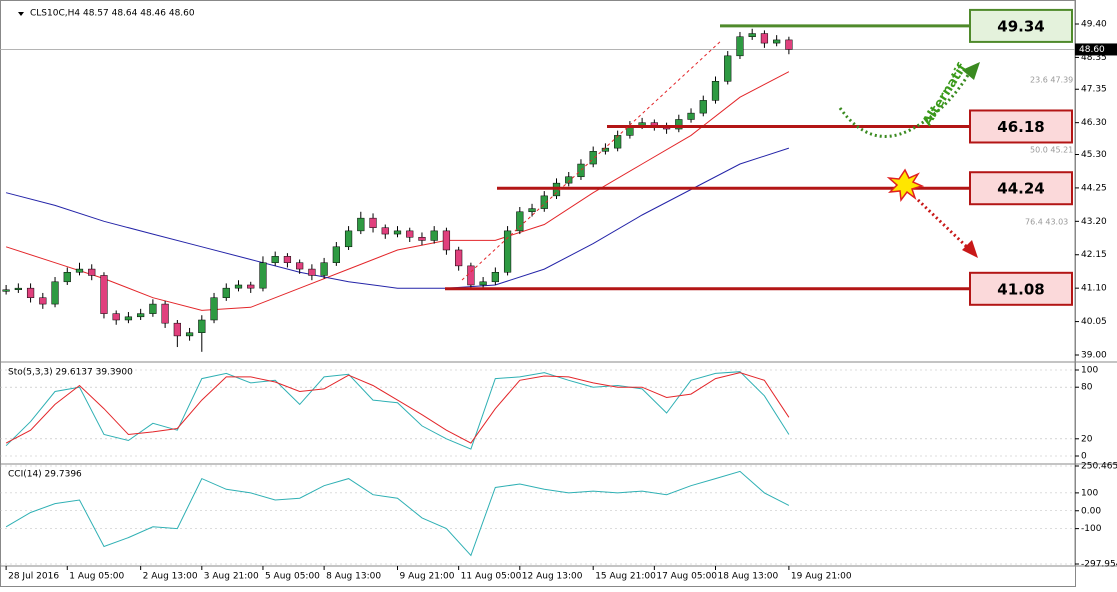 This screenshot has width=1117, height=592. Describe the element at coordinates (1094, 155) in the screenshot. I see `y-tick-label: 45.30` at that location.